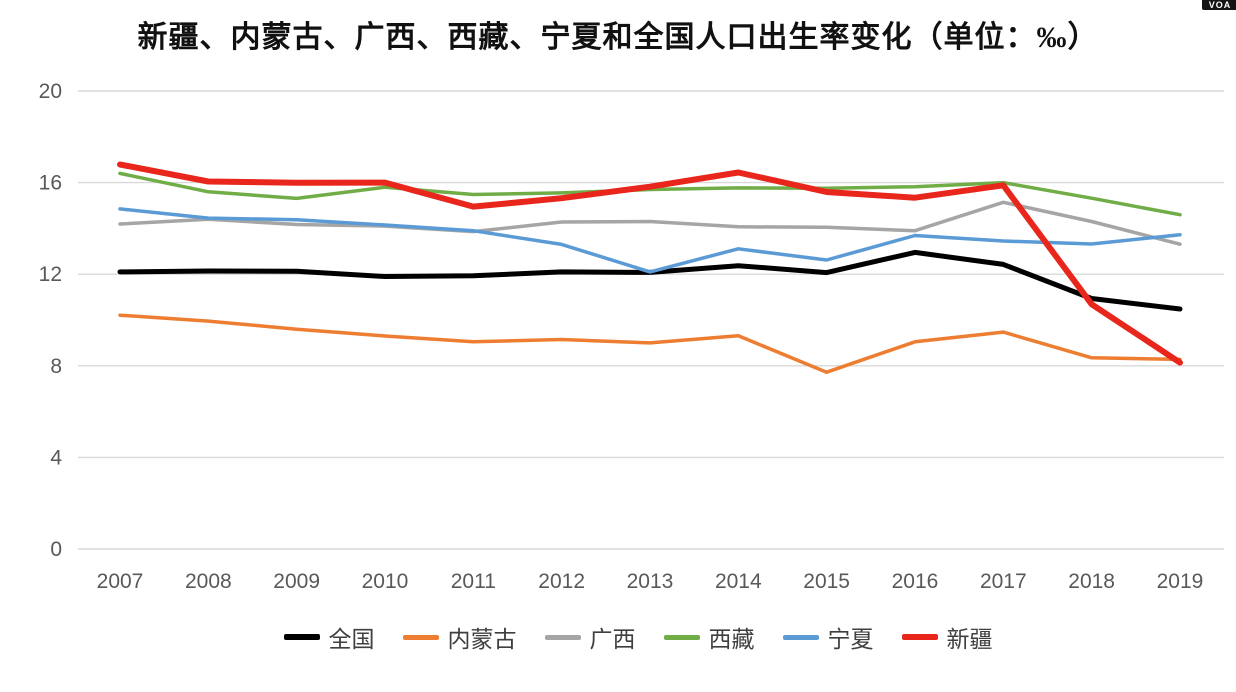 The height and width of the screenshot is (692, 1236). I want to click on x-axis-tick-label: 2013, so click(650, 581).